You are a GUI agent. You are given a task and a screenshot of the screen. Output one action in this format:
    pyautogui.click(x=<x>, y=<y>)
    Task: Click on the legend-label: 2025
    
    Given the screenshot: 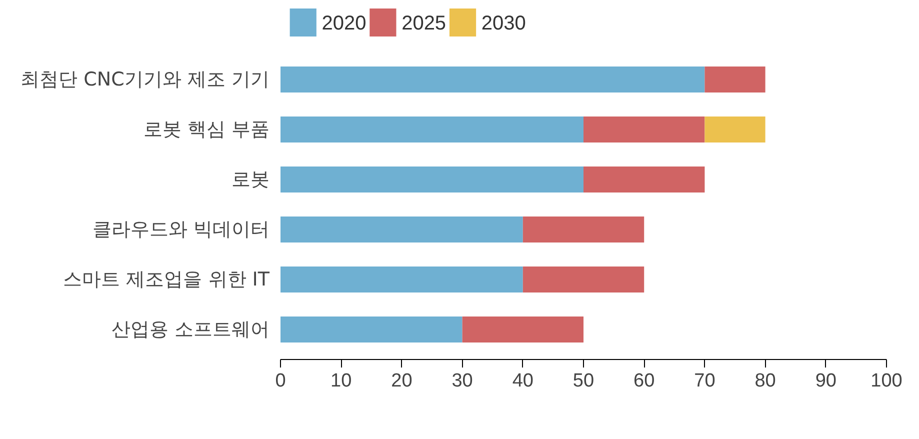 What is the action you would take?
    pyautogui.click(x=424, y=23)
    